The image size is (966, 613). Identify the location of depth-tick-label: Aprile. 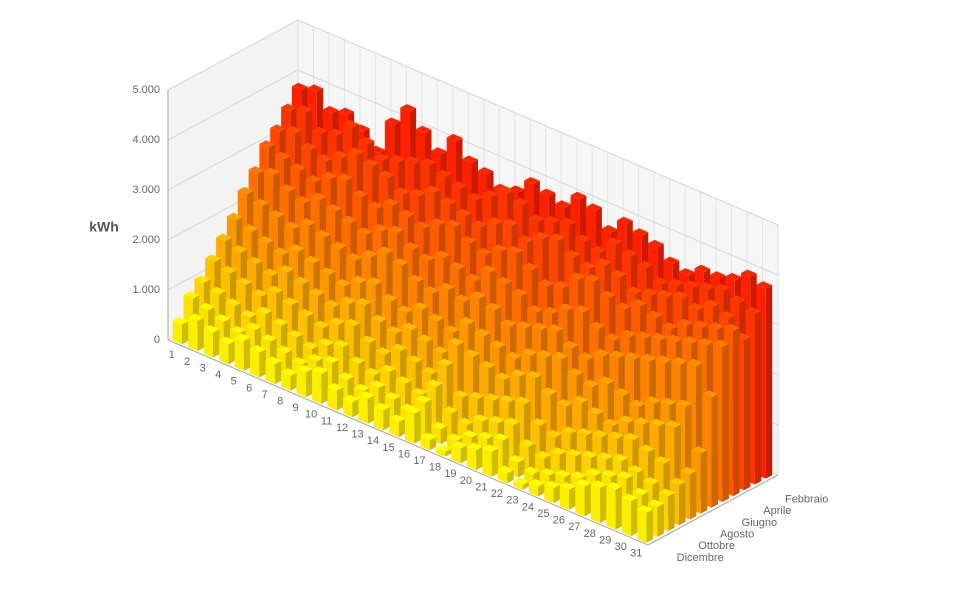
(777, 511).